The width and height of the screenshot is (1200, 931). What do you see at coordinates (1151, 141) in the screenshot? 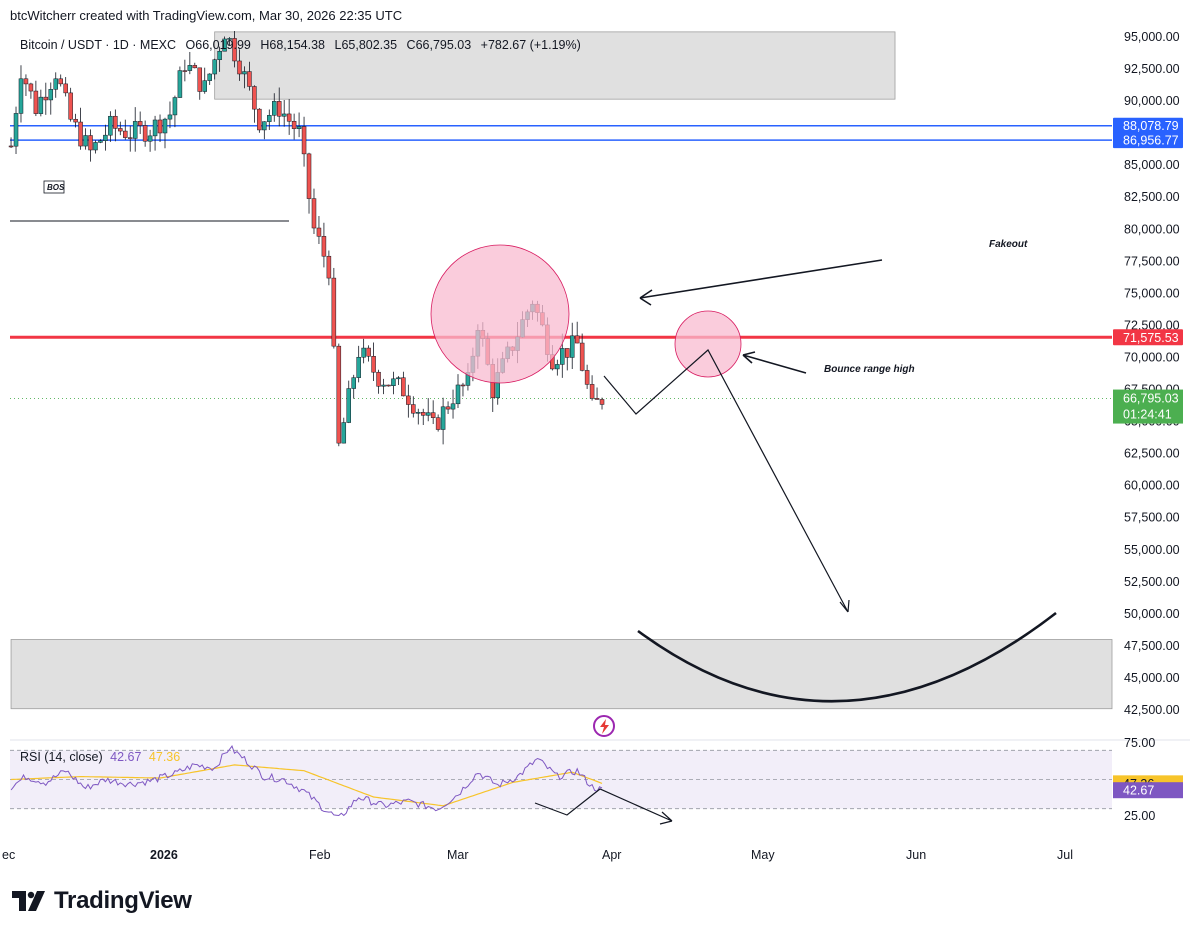
I see `level-tag-1: 86,956.77` at bounding box center [1151, 141].